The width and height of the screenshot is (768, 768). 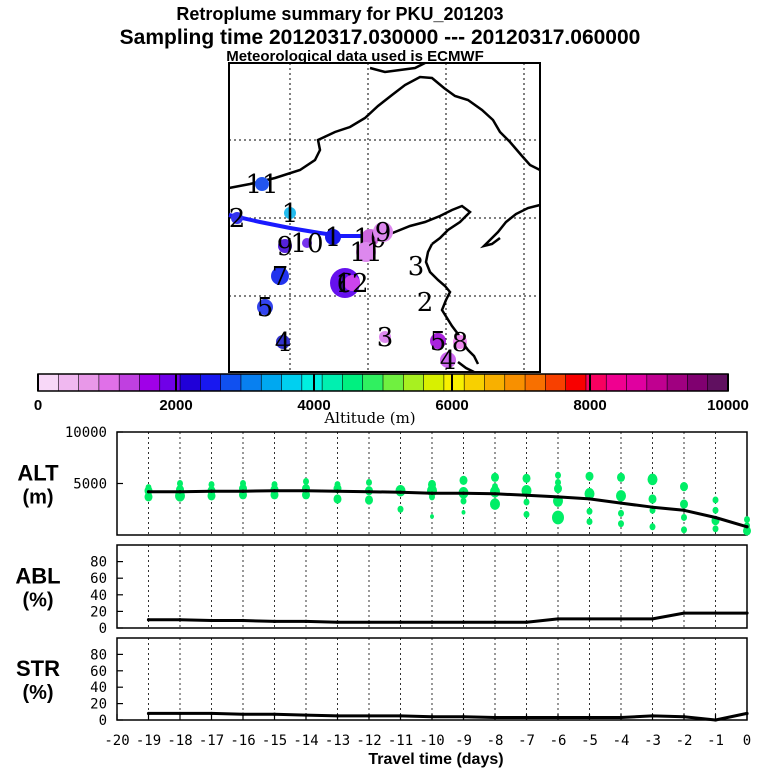 I want to click on y-tick-label: 20, so click(x=98, y=705).